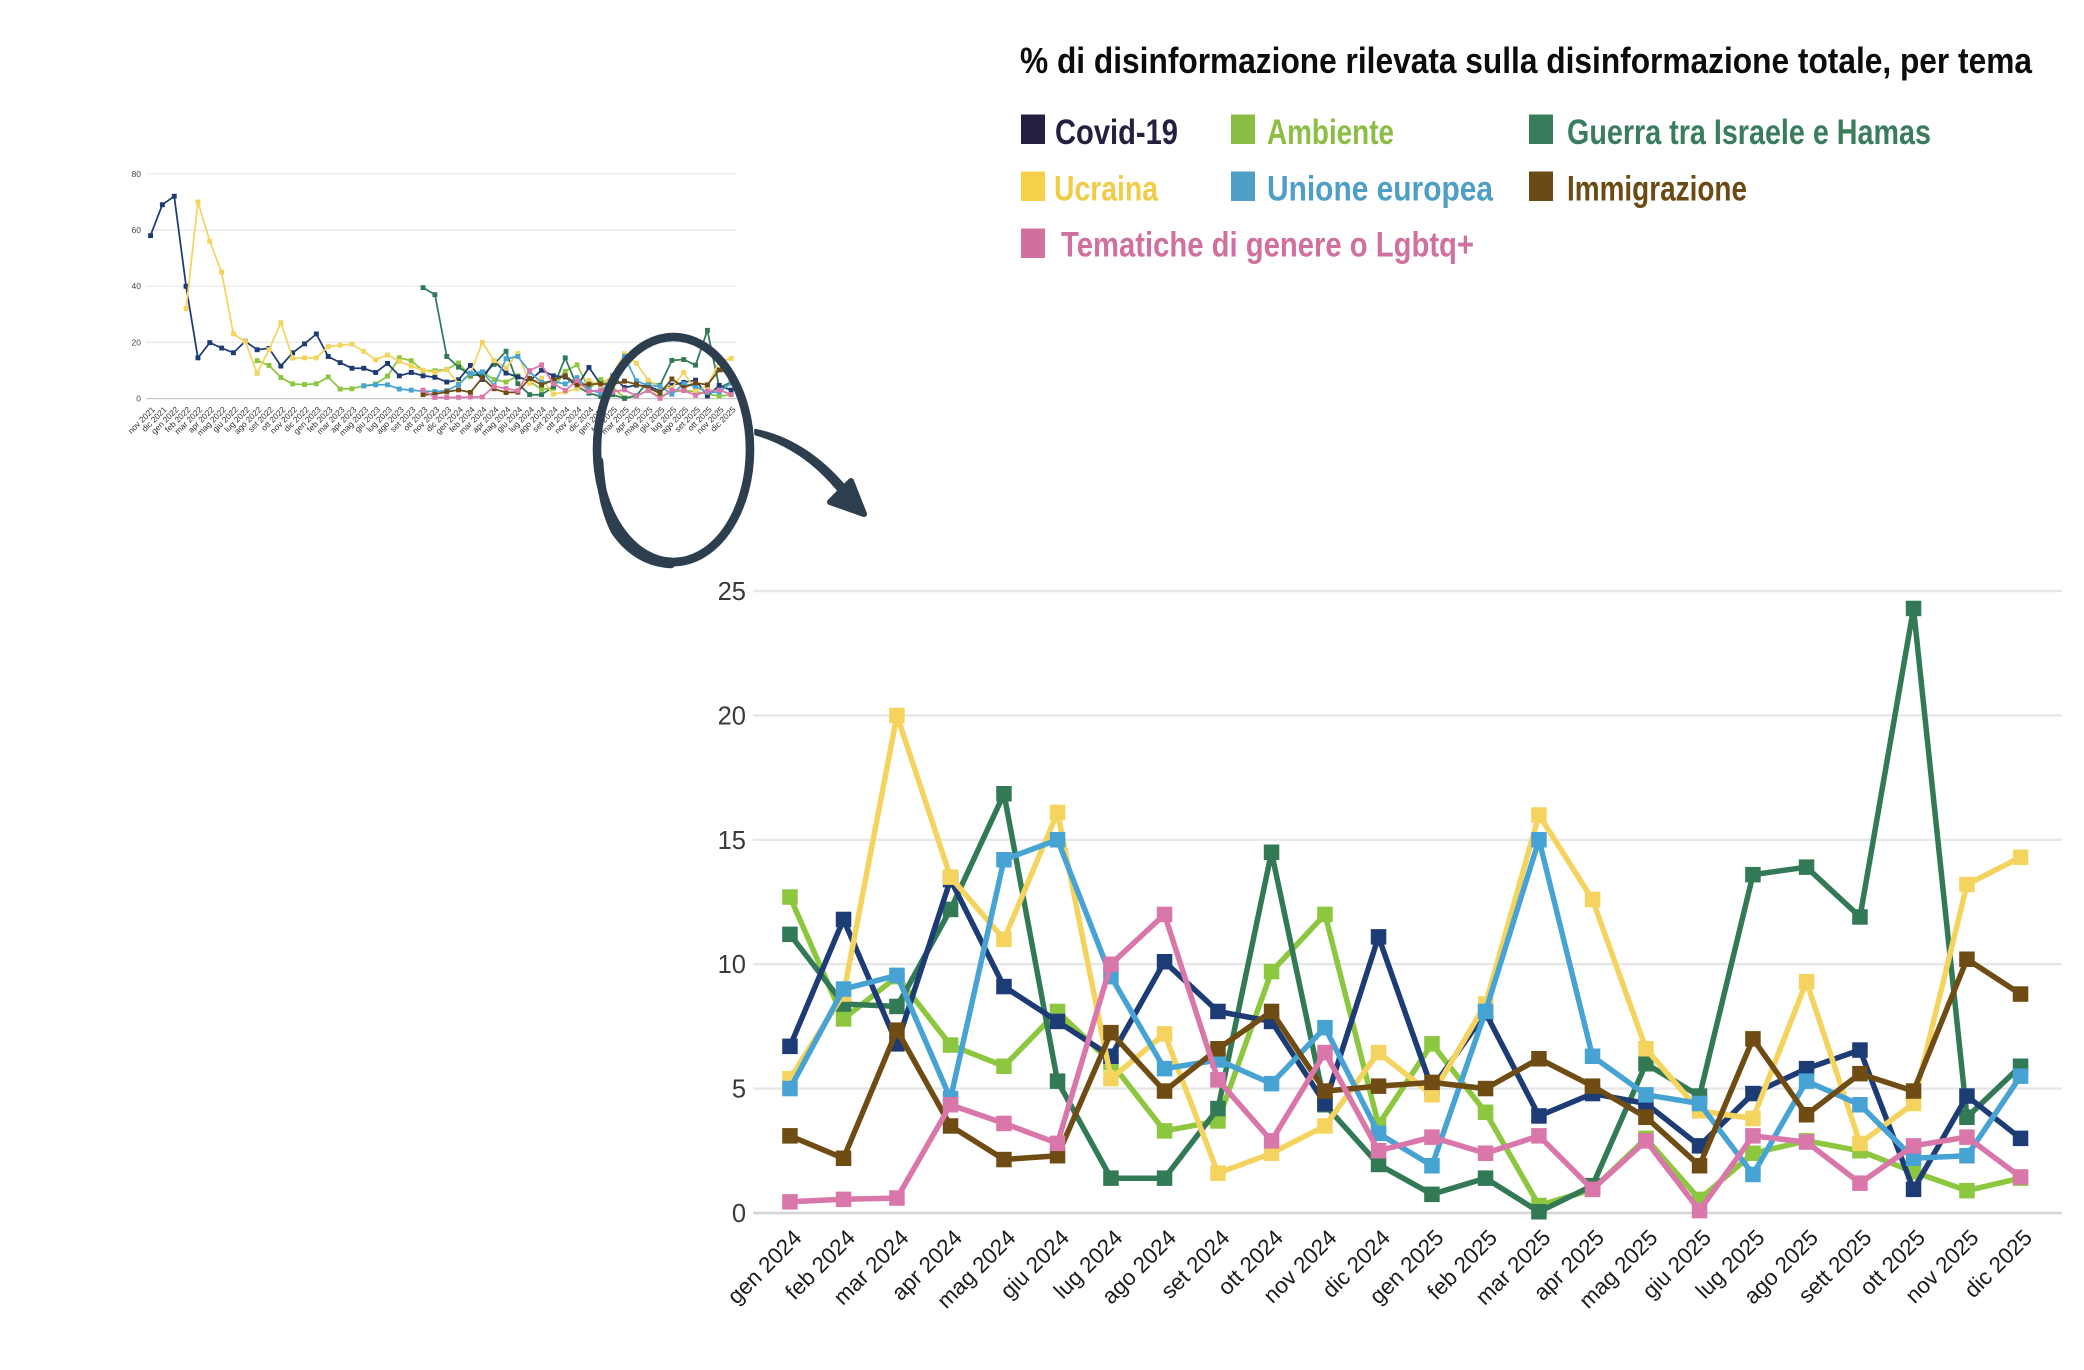 This screenshot has width=2084, height=1370. I want to click on svg-text: 40, so click(137, 286).